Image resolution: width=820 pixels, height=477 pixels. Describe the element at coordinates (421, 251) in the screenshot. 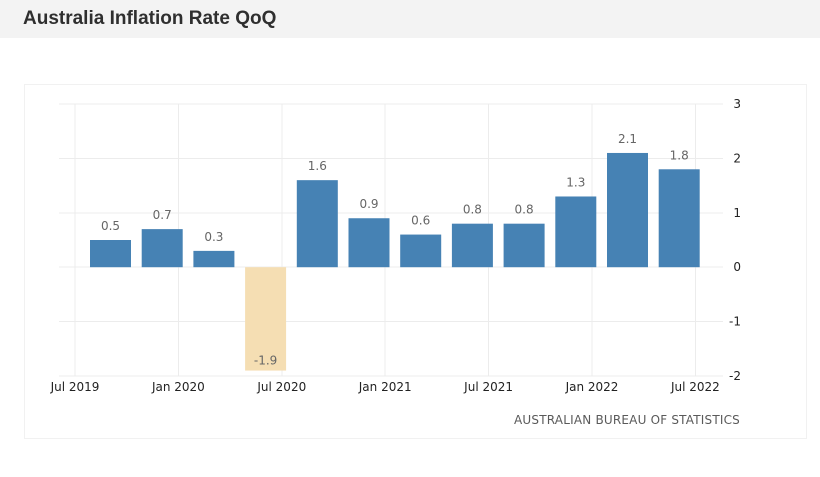

I see `bar-mar-2021` at that location.